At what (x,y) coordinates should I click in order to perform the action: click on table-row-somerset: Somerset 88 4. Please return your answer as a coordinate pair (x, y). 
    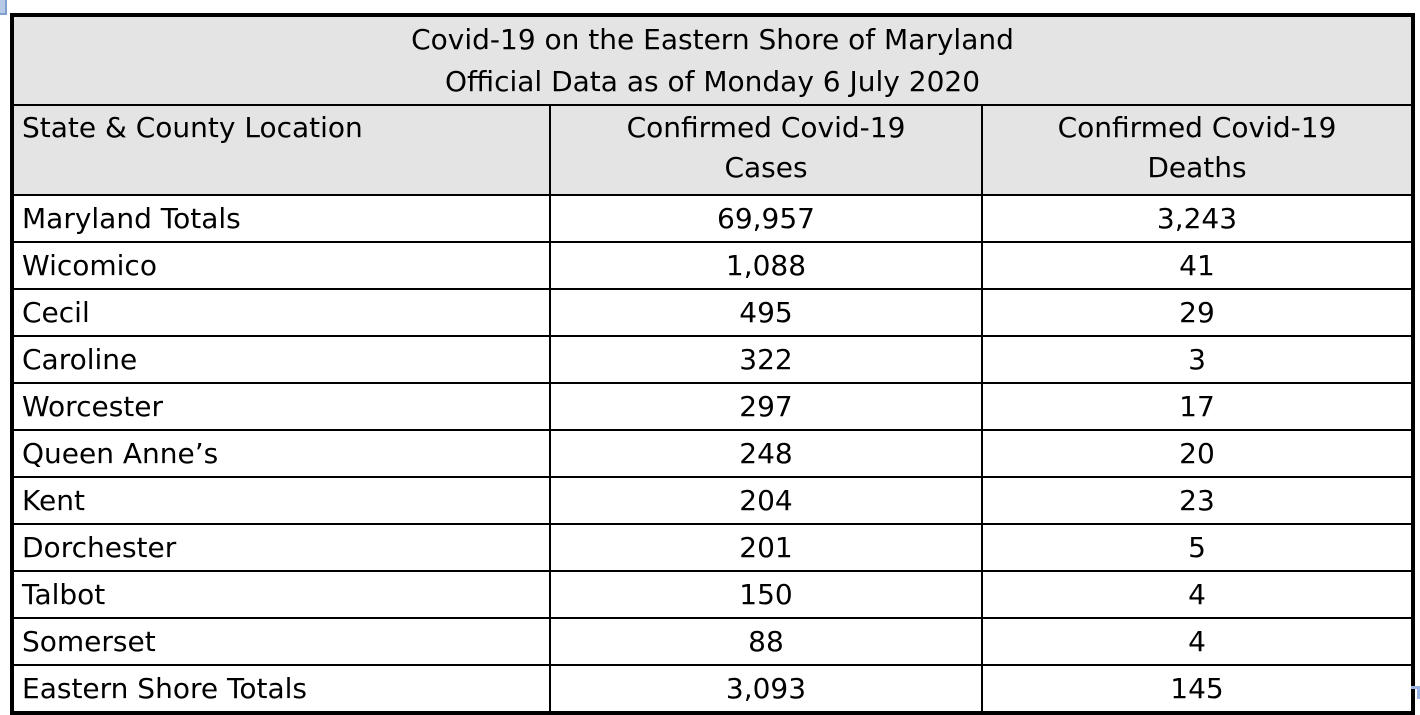
    Looking at the image, I should click on (712, 641).